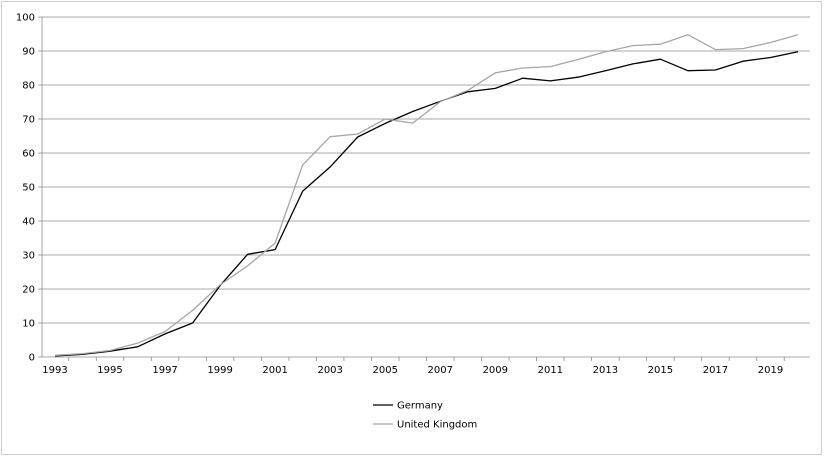 Image resolution: width=824 pixels, height=457 pixels. What do you see at coordinates (28, 86) in the screenshot?
I see `y-tick-label: 80` at bounding box center [28, 86].